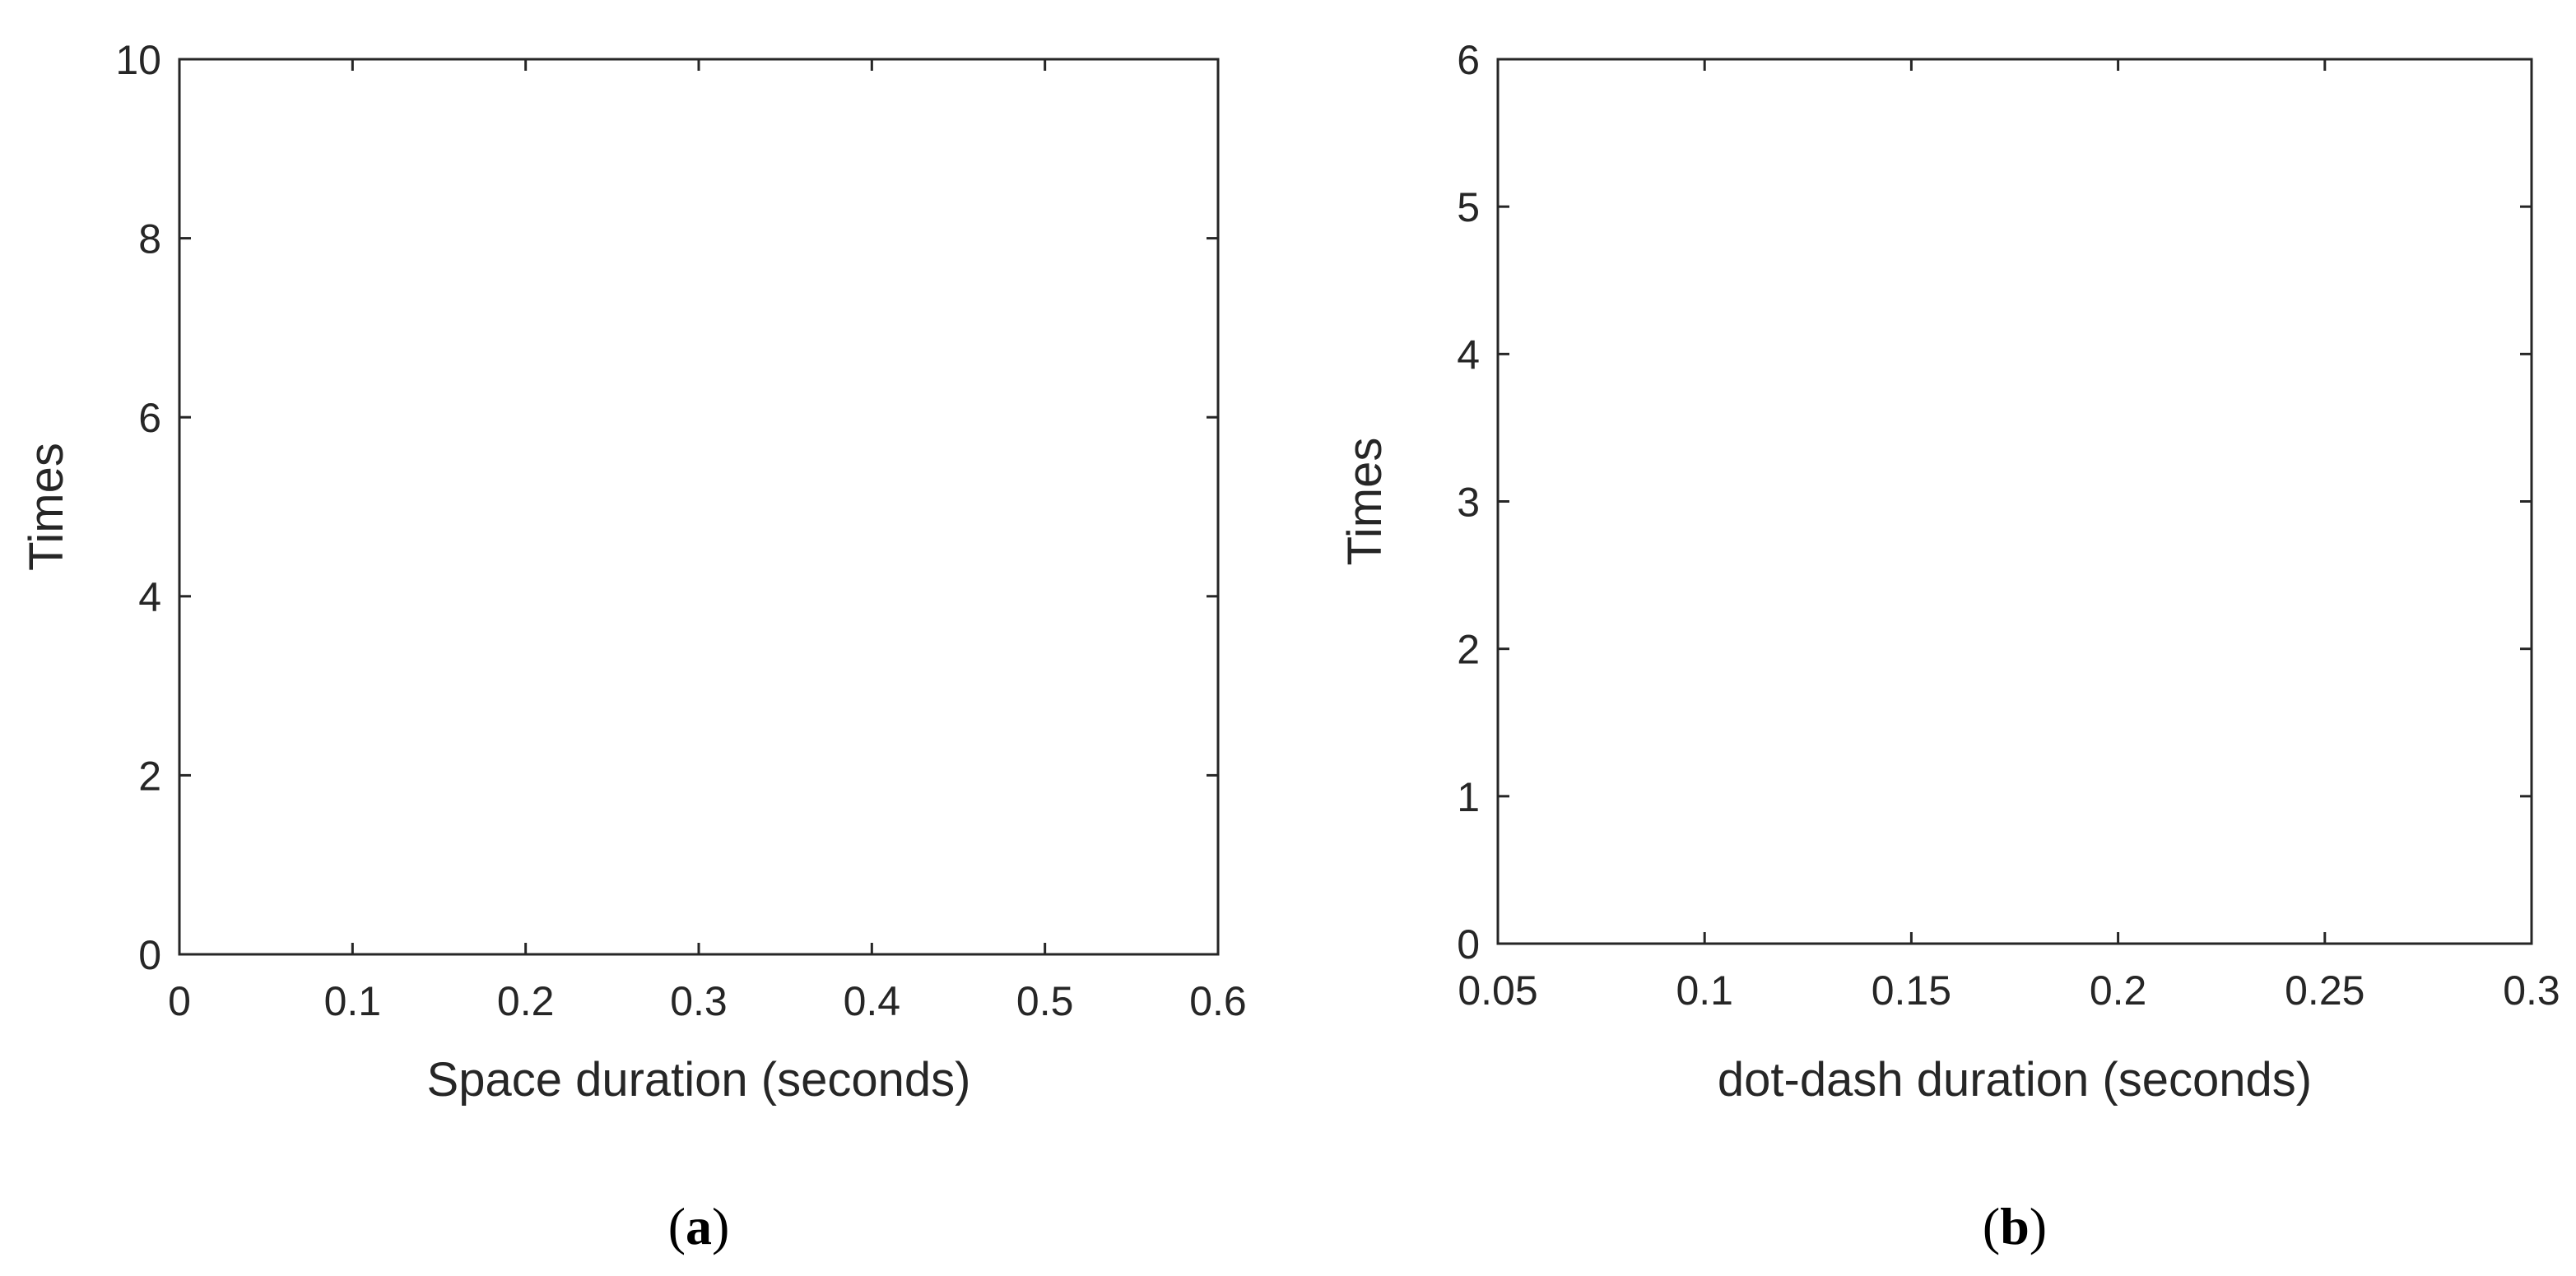  I want to click on y-tick-label: 3, so click(1468, 503).